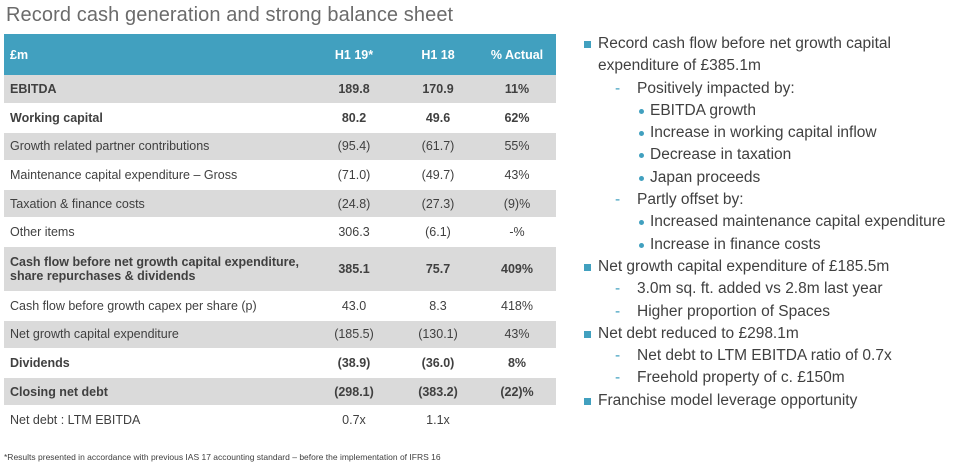 The height and width of the screenshot is (468, 974). I want to click on row-value-h1-18: (130.1), so click(438, 335).